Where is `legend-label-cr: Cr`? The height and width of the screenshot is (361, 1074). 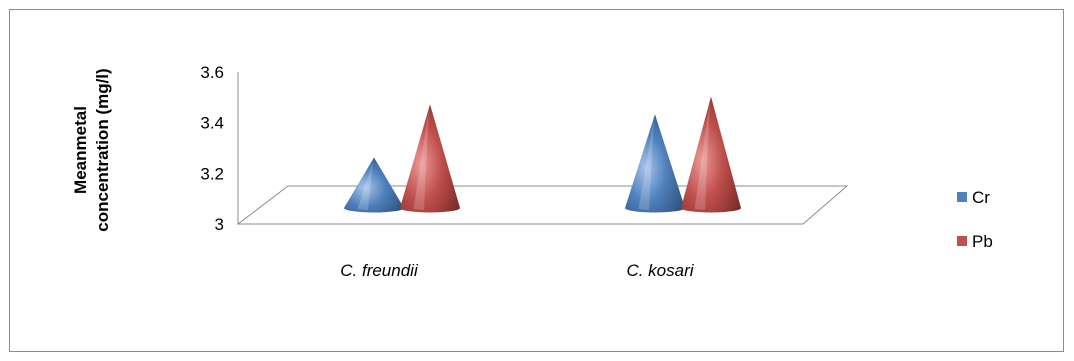
legend-label-cr: Cr is located at coordinates (981, 197).